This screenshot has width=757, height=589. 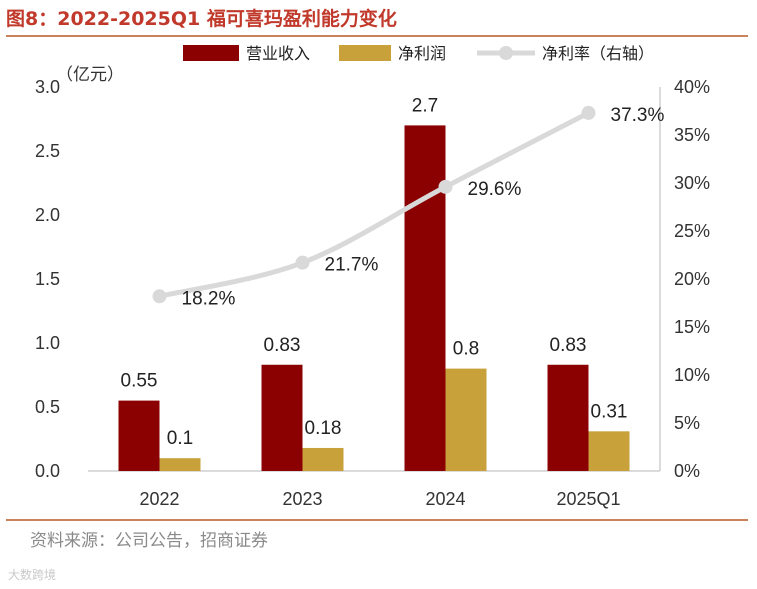 What do you see at coordinates (302, 499) in the screenshot?
I see `x-tick-label: 2023` at bounding box center [302, 499].